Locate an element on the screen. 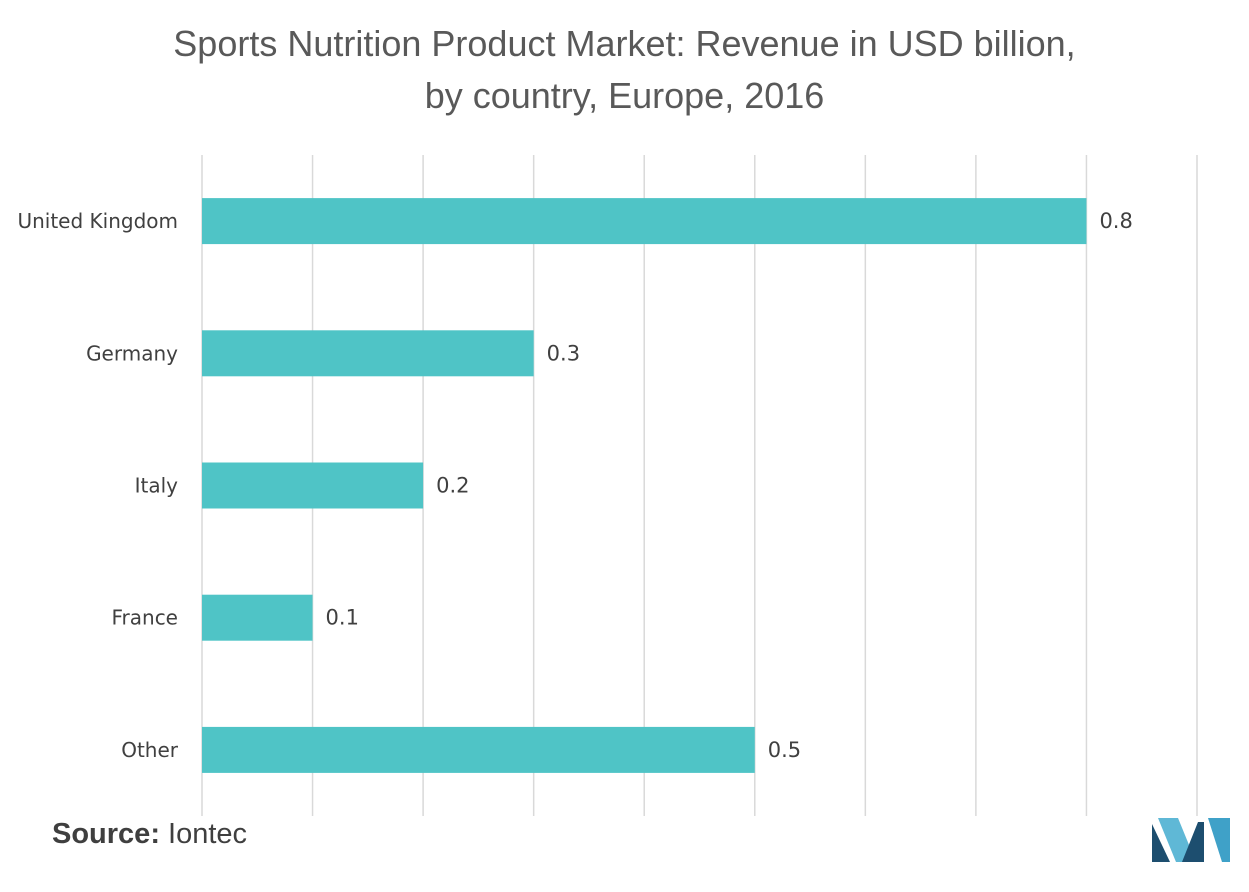  logo-shape-left is located at coordinates (1161, 843).